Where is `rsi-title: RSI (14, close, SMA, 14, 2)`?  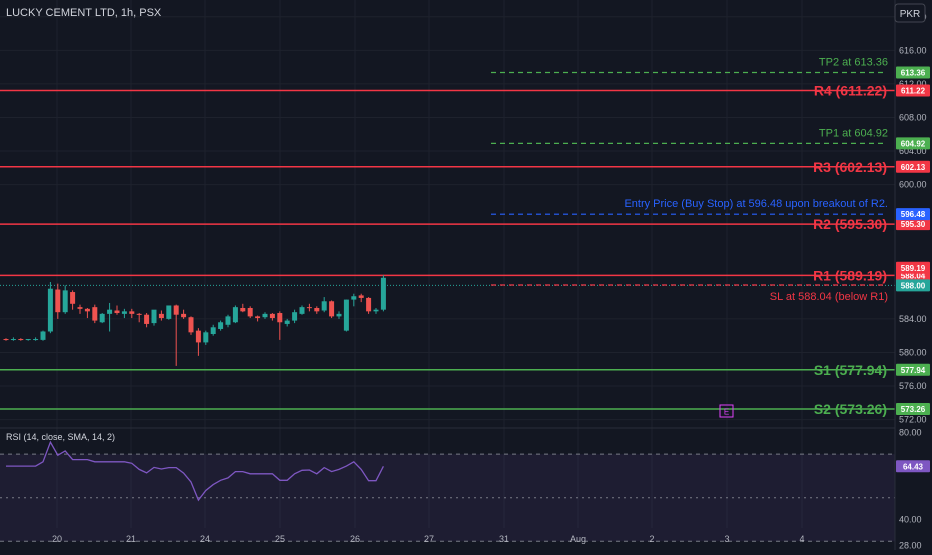 rsi-title: RSI (14, close, SMA, 14, 2) is located at coordinates (60, 437).